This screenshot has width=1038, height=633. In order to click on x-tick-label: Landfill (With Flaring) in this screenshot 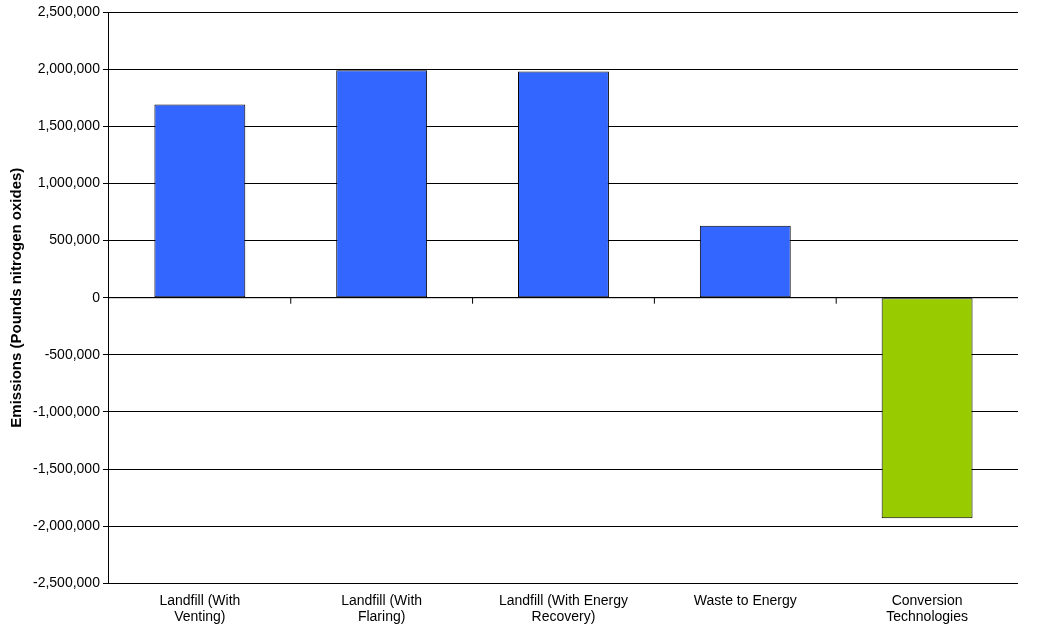, I will do `click(382, 608)`.